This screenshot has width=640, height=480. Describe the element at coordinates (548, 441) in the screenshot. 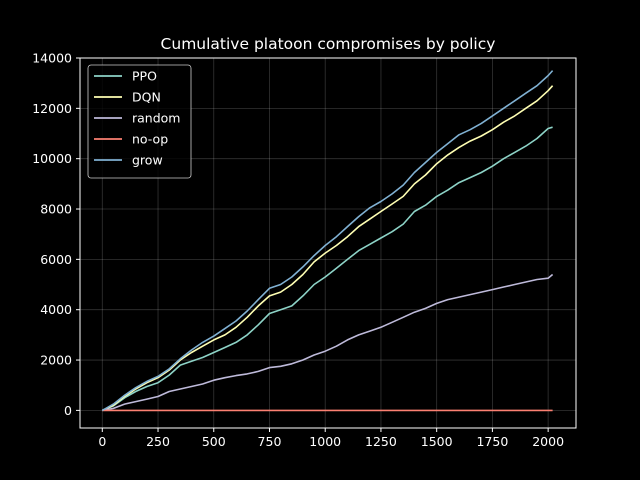

I see `x-tick-label: 2000` at that location.